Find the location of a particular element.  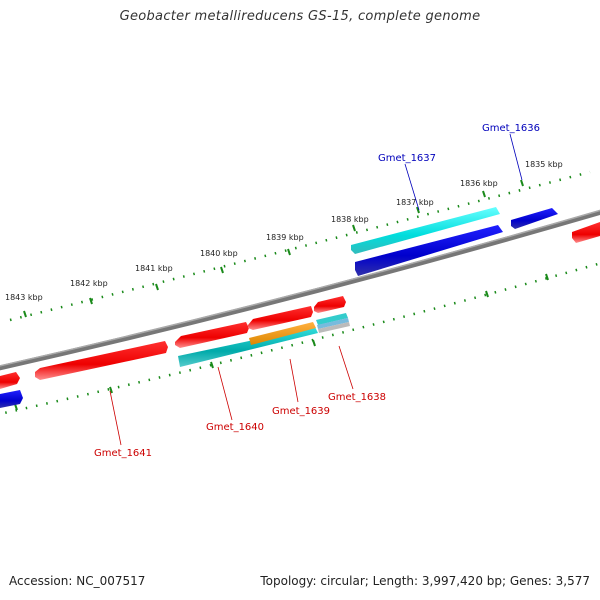

gene-label-gmet-1639: Gmet_1639 is located at coordinates (301, 411).